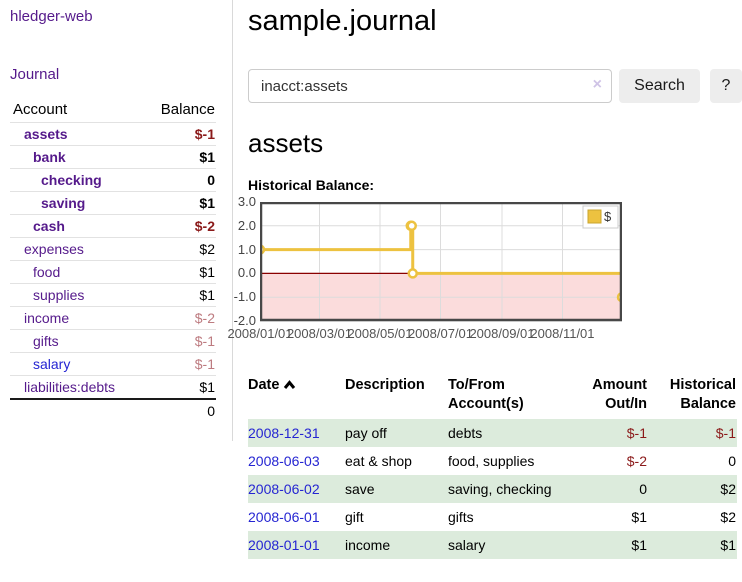  I want to click on transaction-date-link: 2008-06-02, so click(284, 489).